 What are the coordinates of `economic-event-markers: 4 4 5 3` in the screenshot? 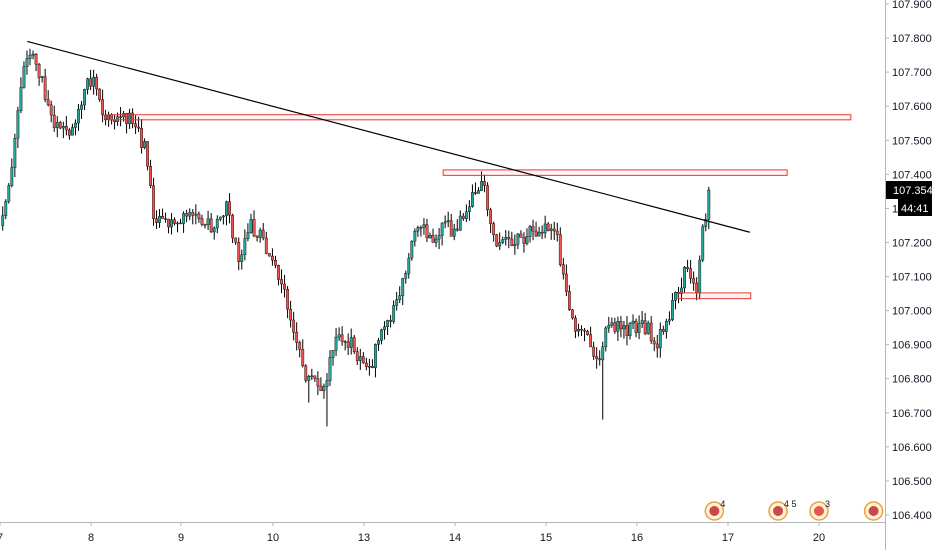 It's located at (794, 510).